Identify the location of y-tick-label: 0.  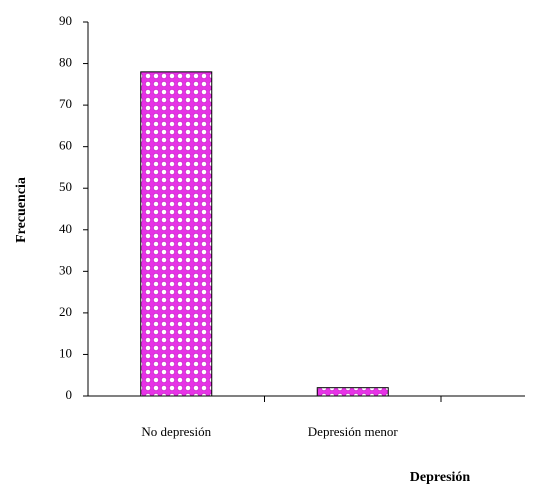
(69, 394).